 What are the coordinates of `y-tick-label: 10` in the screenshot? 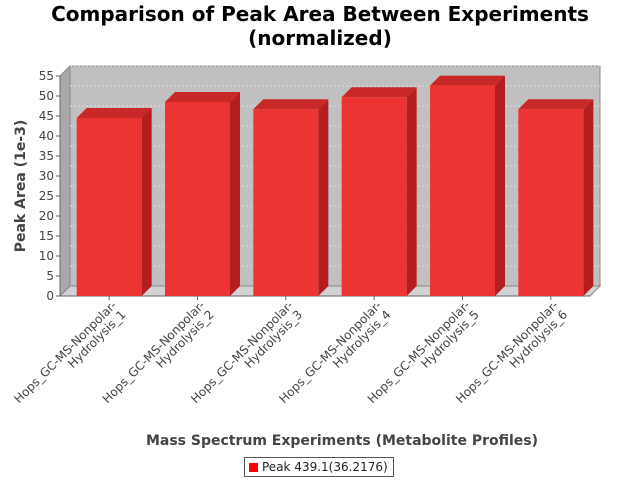 It's located at (46, 256).